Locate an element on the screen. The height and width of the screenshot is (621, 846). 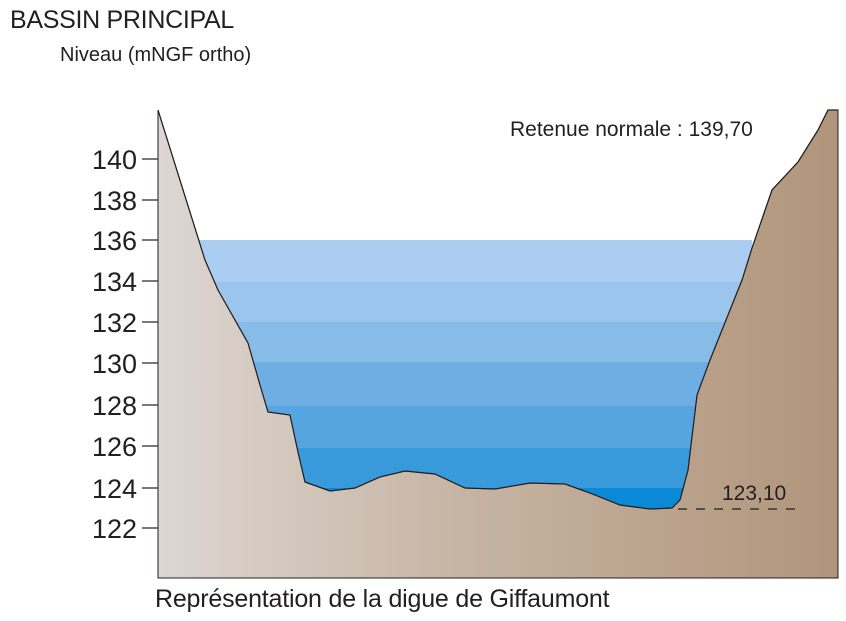
normal-level-label: Retenue normale : 139,70 is located at coordinates (631, 129).